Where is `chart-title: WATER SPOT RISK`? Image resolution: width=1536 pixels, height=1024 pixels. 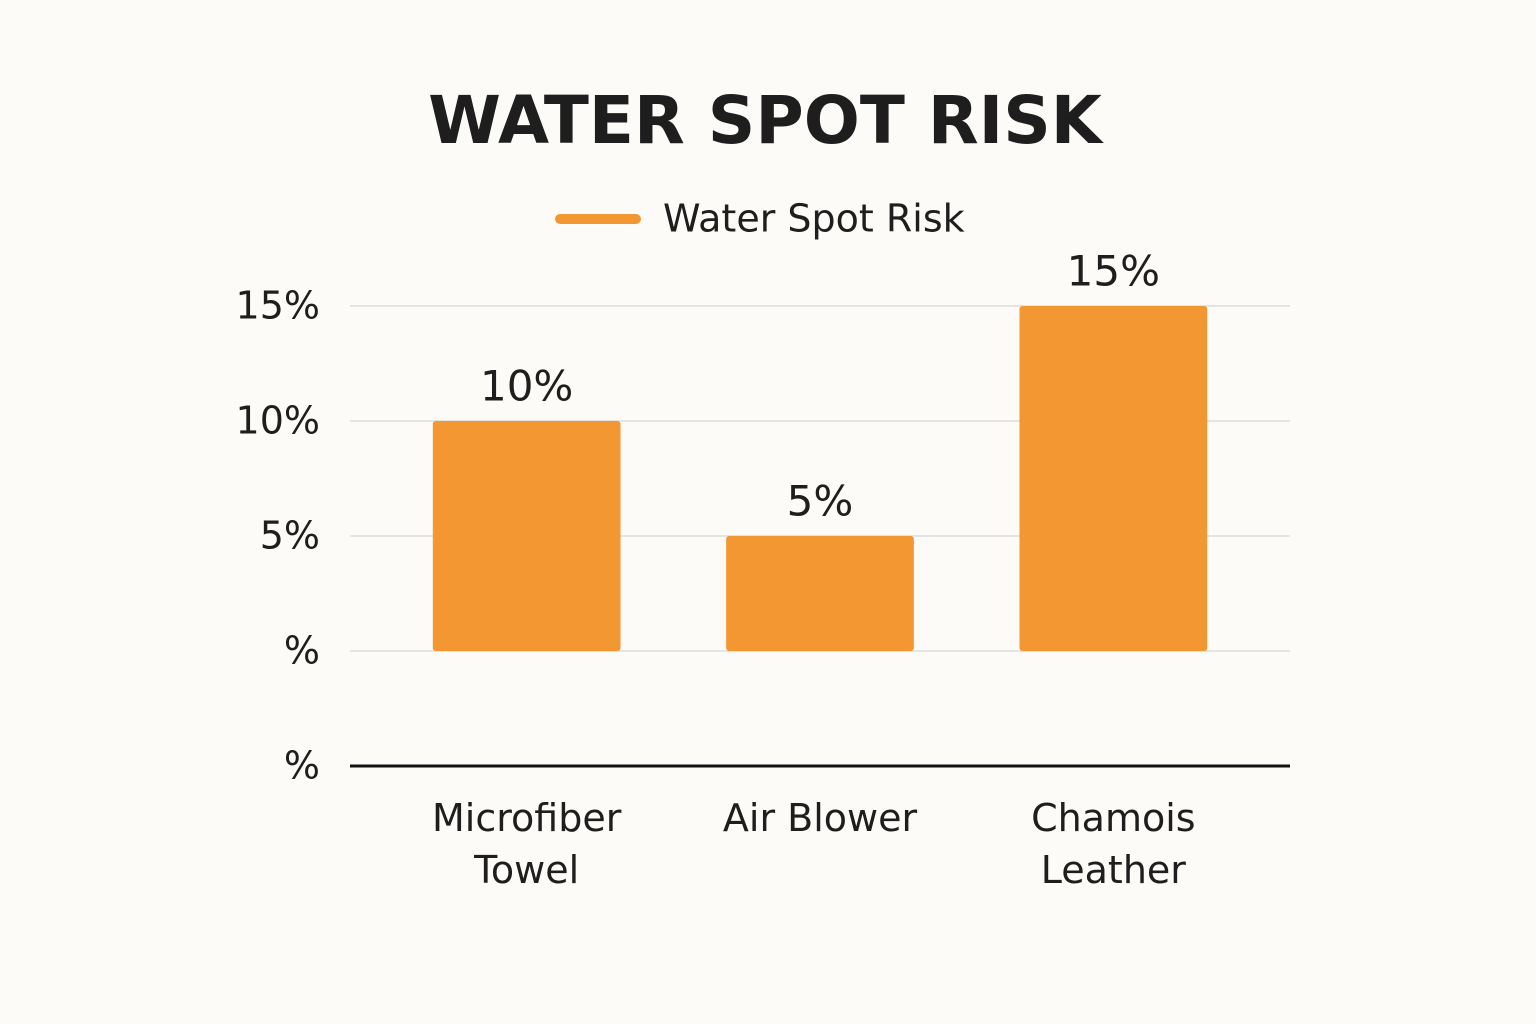 chart-title: WATER SPOT RISK is located at coordinates (766, 120).